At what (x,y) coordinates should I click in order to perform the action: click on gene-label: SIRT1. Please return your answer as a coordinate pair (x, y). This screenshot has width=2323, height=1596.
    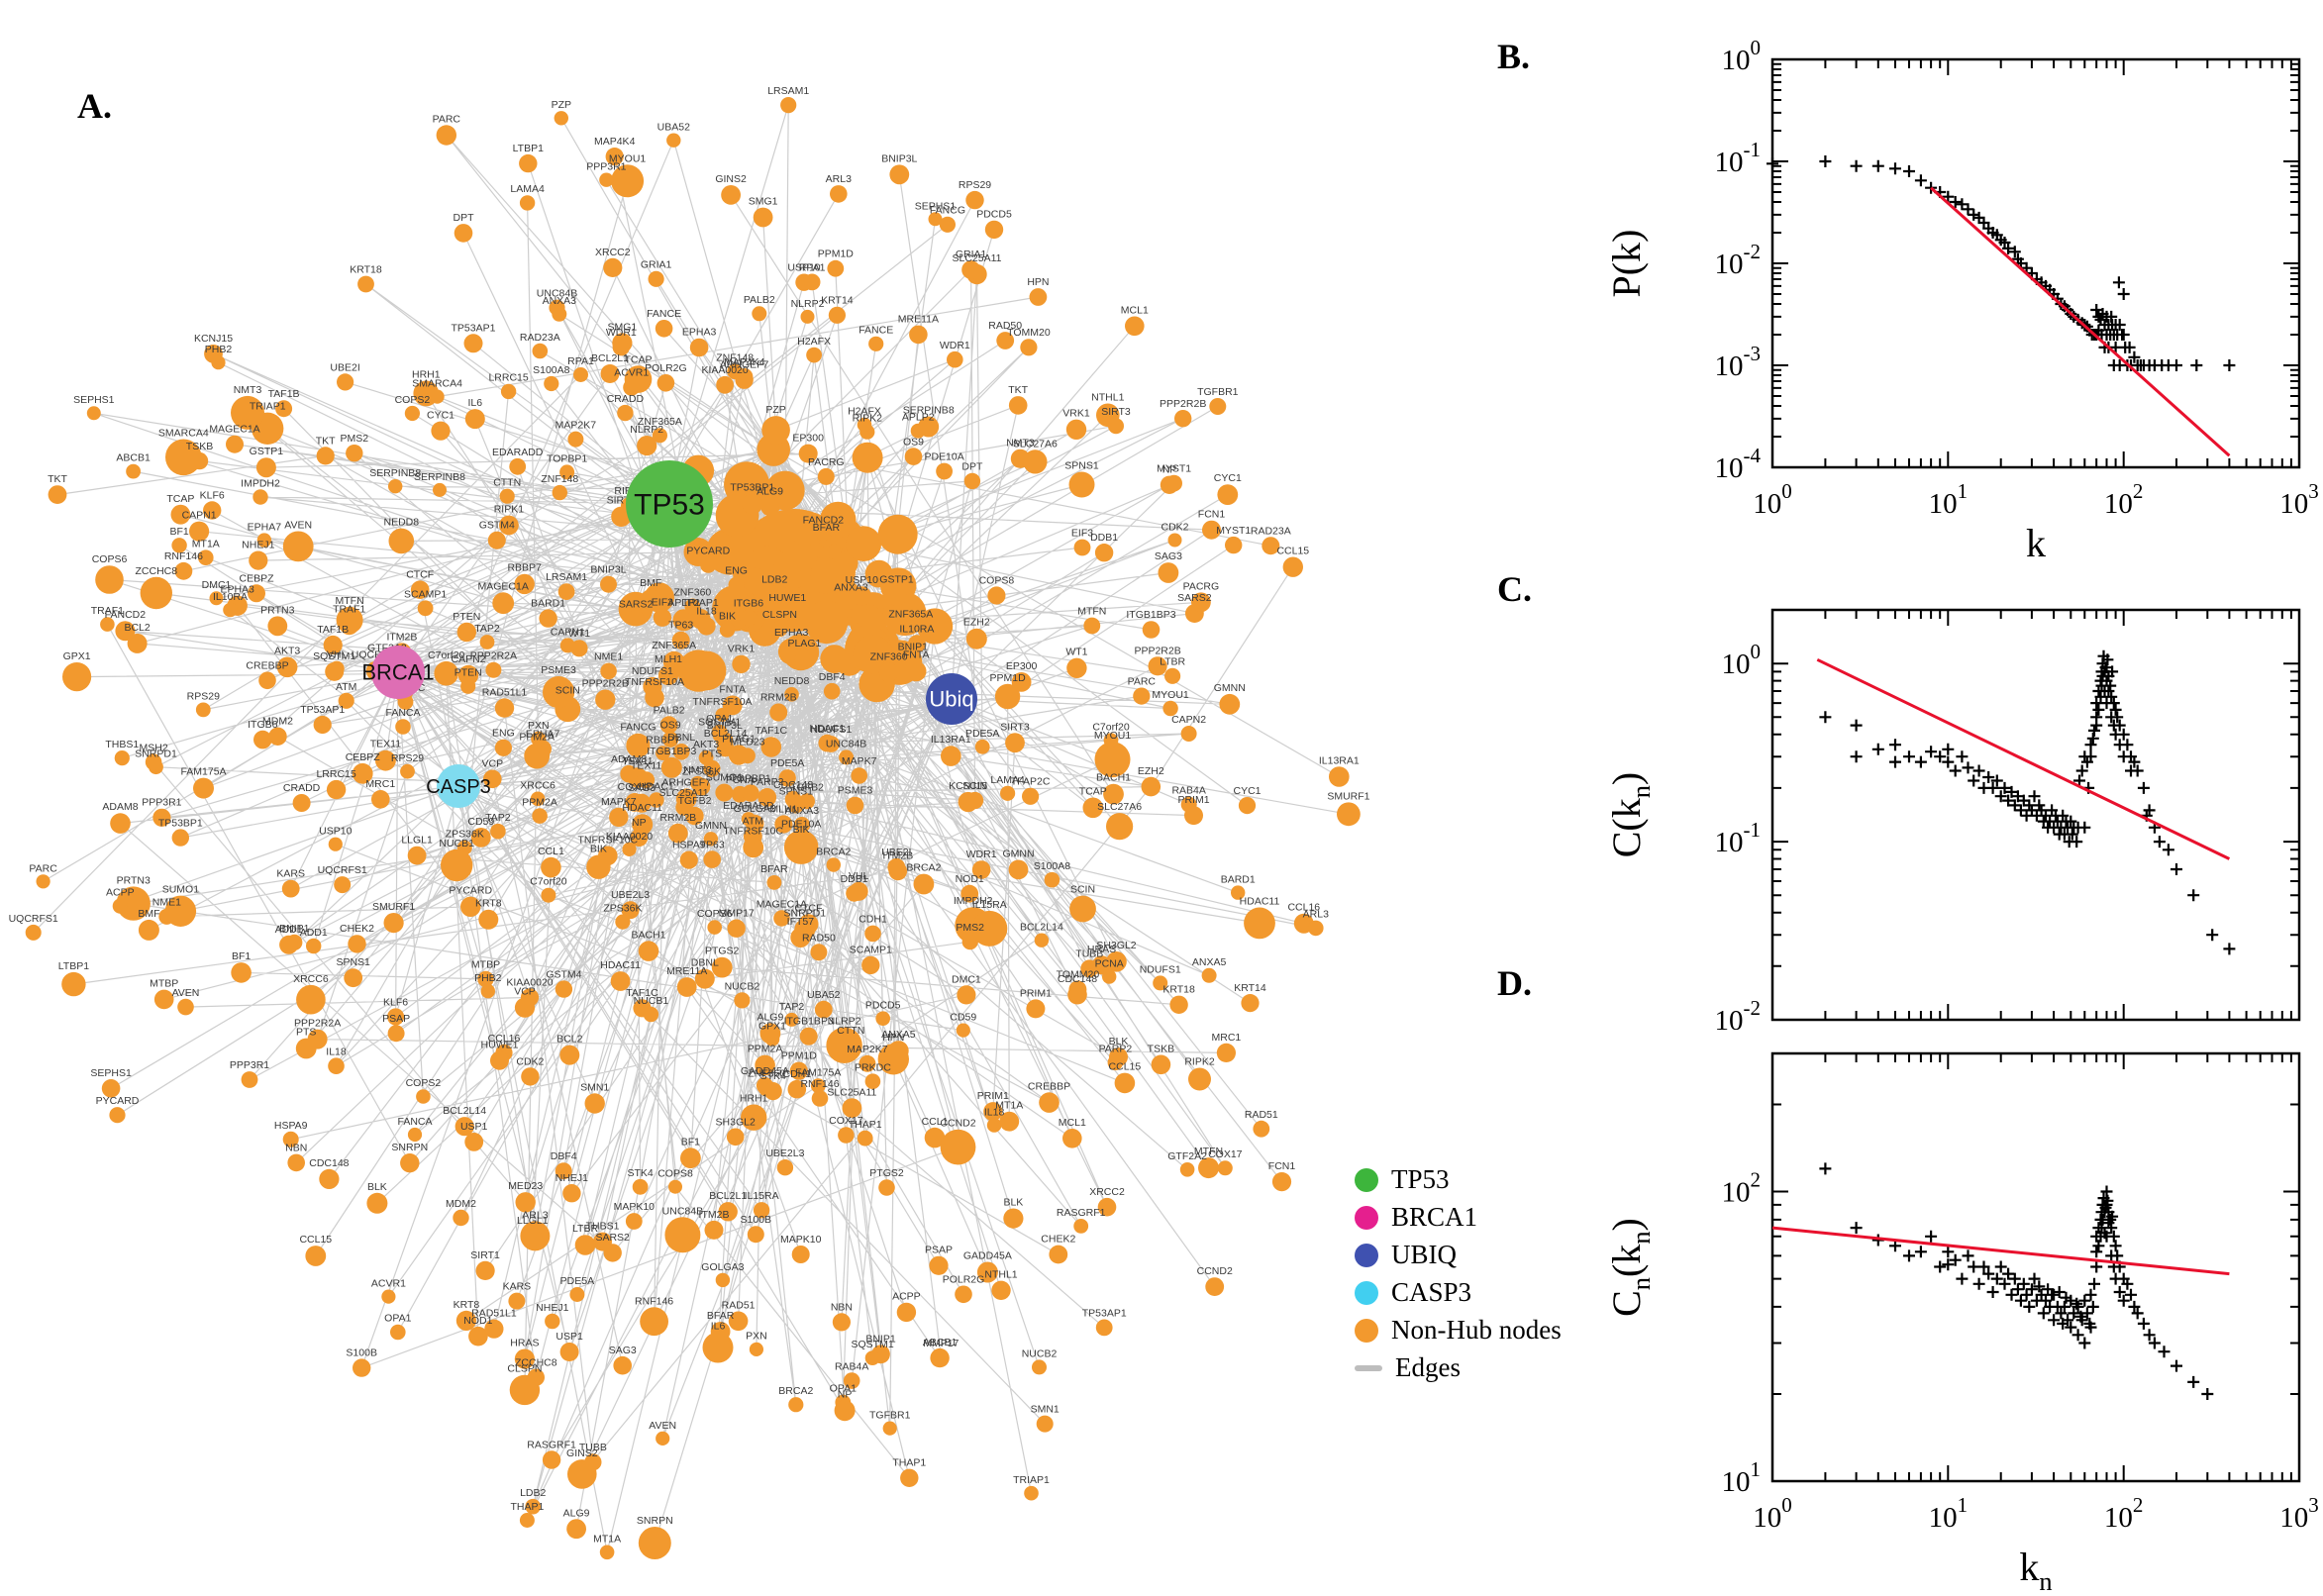
    Looking at the image, I should click on (485, 1255).